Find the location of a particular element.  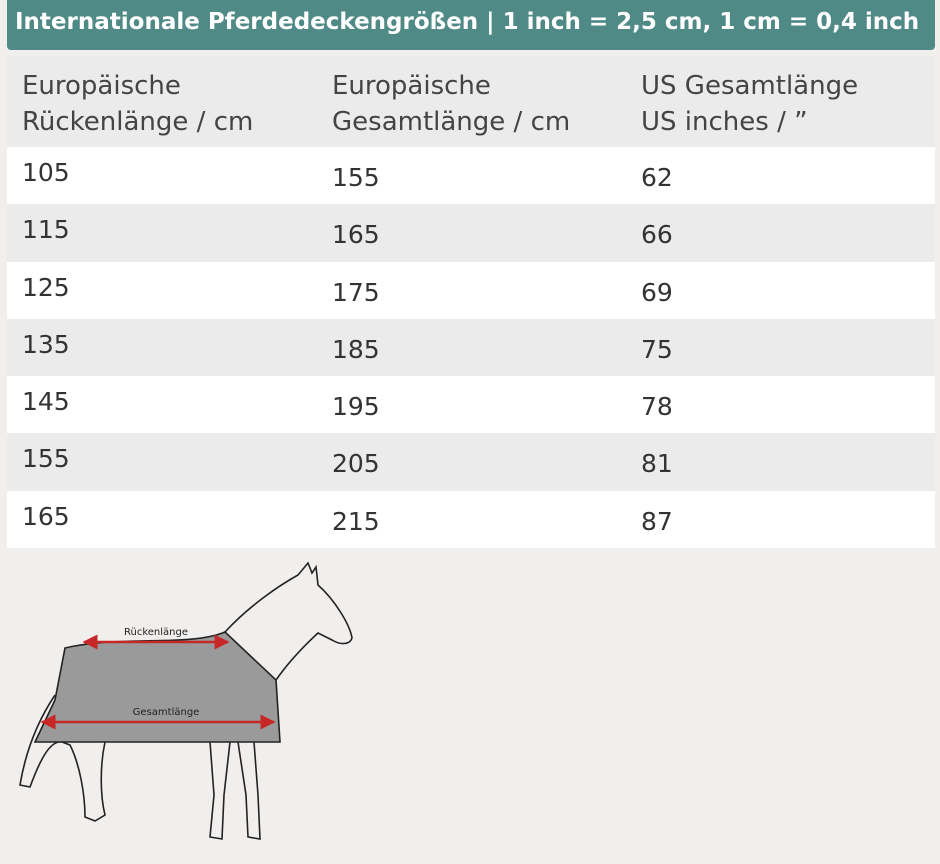

horse-outline is located at coordinates (186, 700).